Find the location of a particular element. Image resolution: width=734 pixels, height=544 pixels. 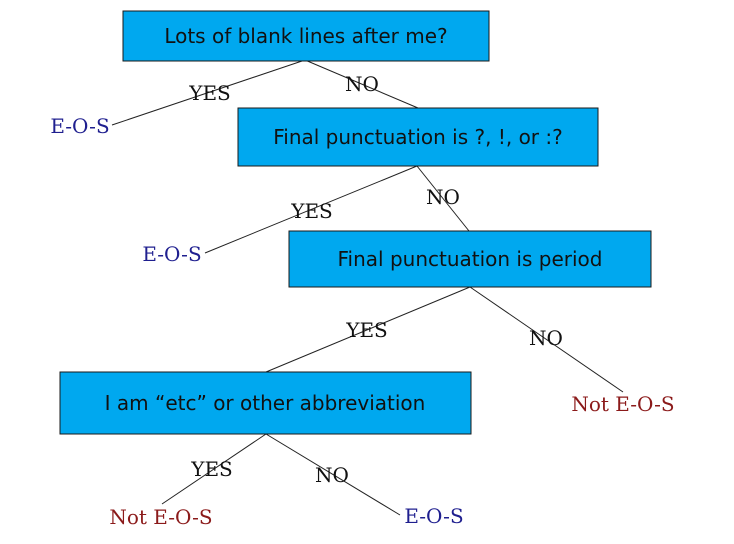

edge-label-q4-yes: YES is located at coordinates (211, 469).